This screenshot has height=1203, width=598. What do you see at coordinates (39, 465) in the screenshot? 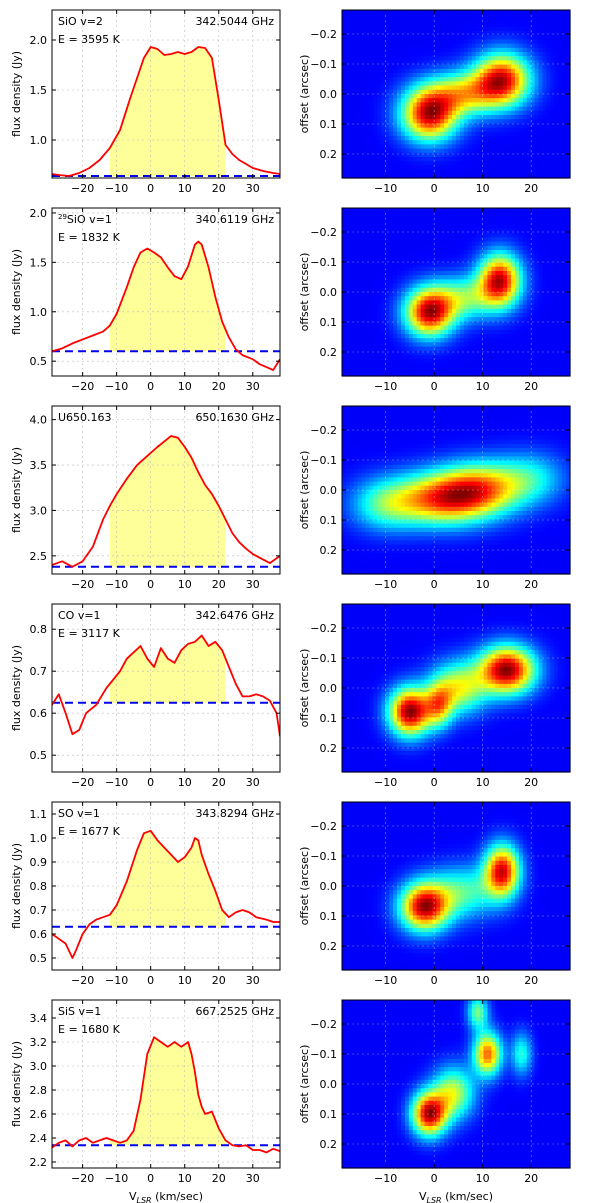
I see `y-tick-label: 3.5` at bounding box center [39, 465].